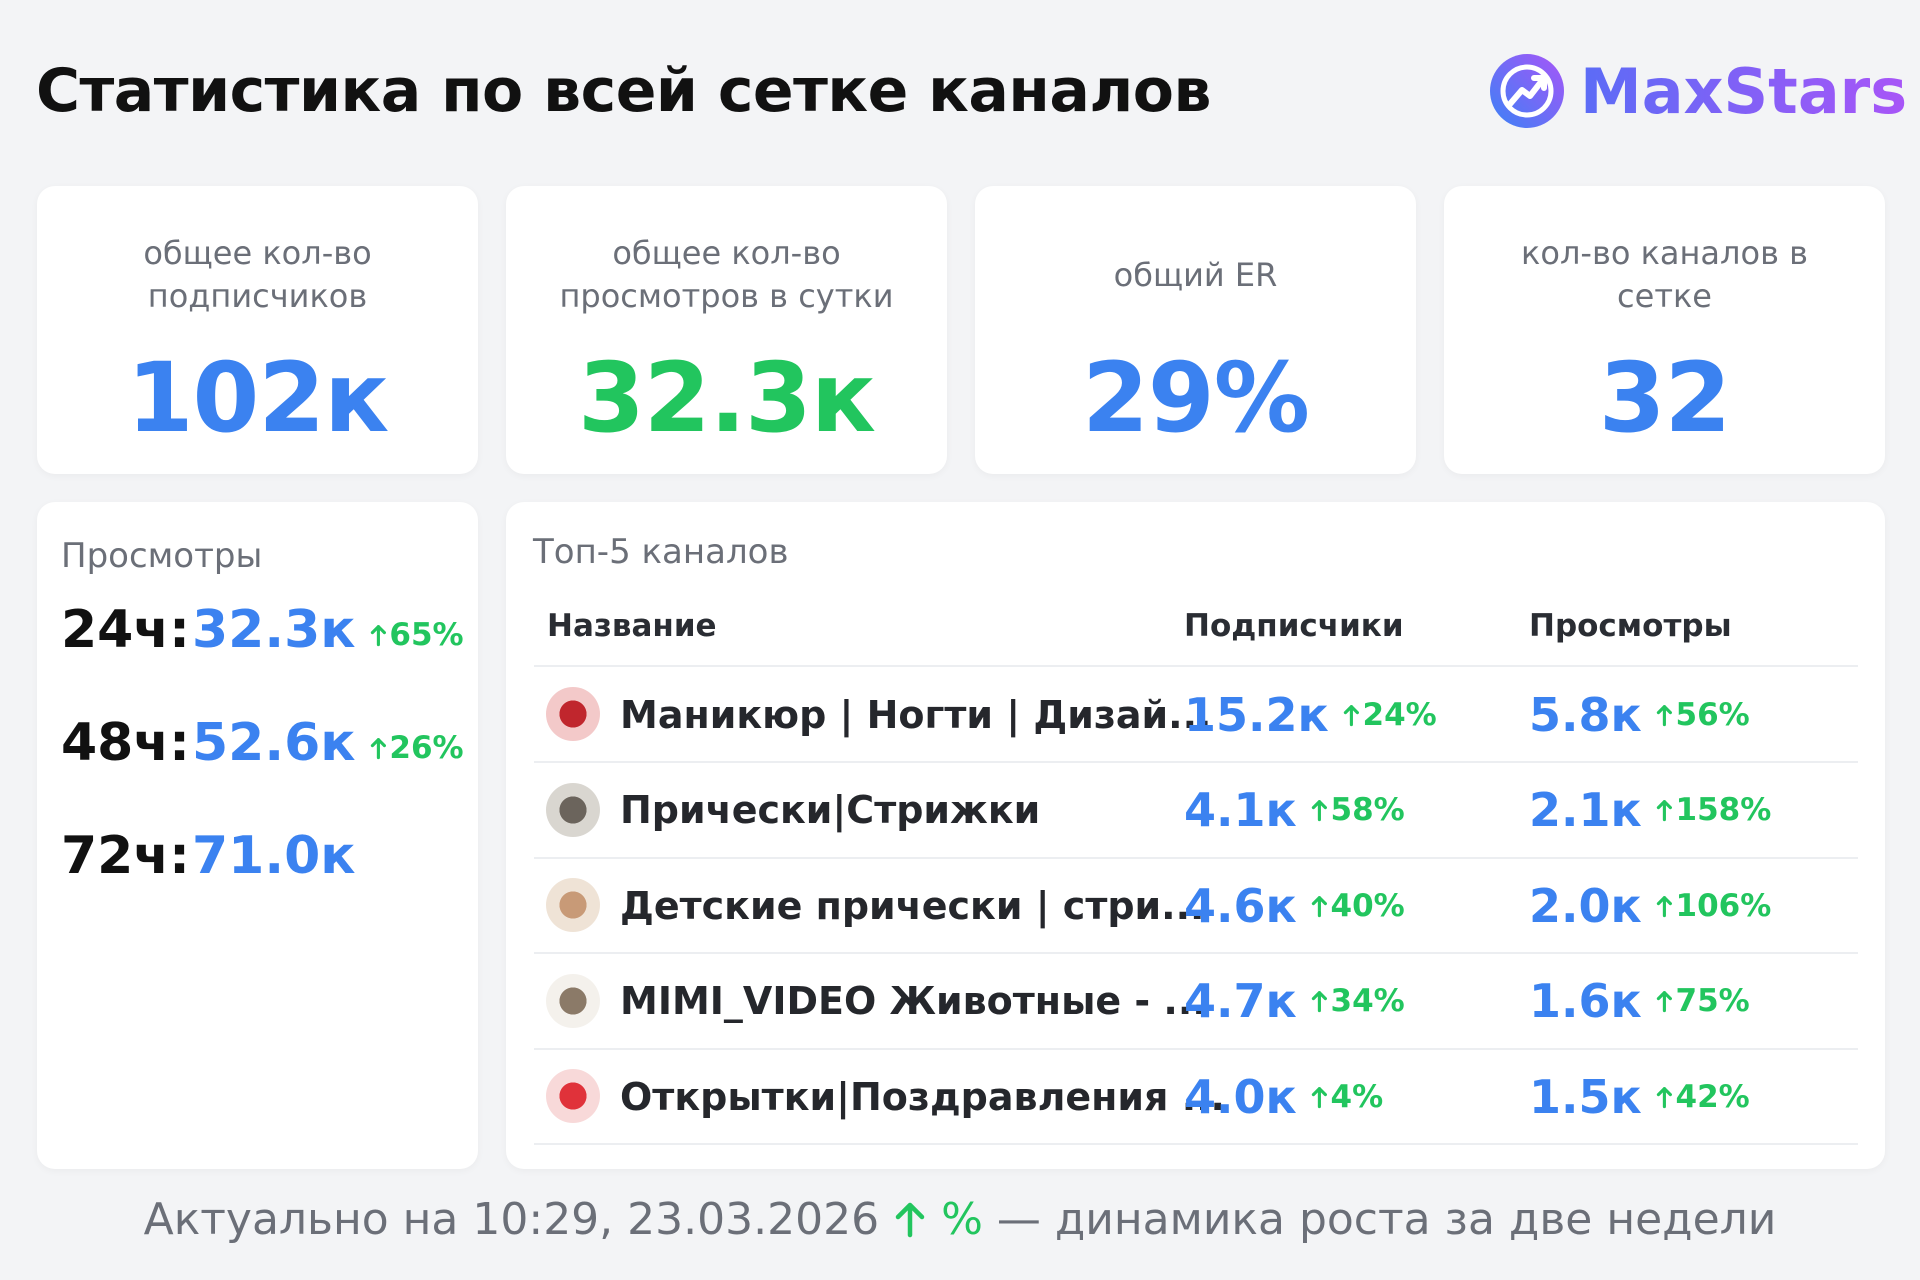  I want to click on stat-value: 32, so click(1665, 398).